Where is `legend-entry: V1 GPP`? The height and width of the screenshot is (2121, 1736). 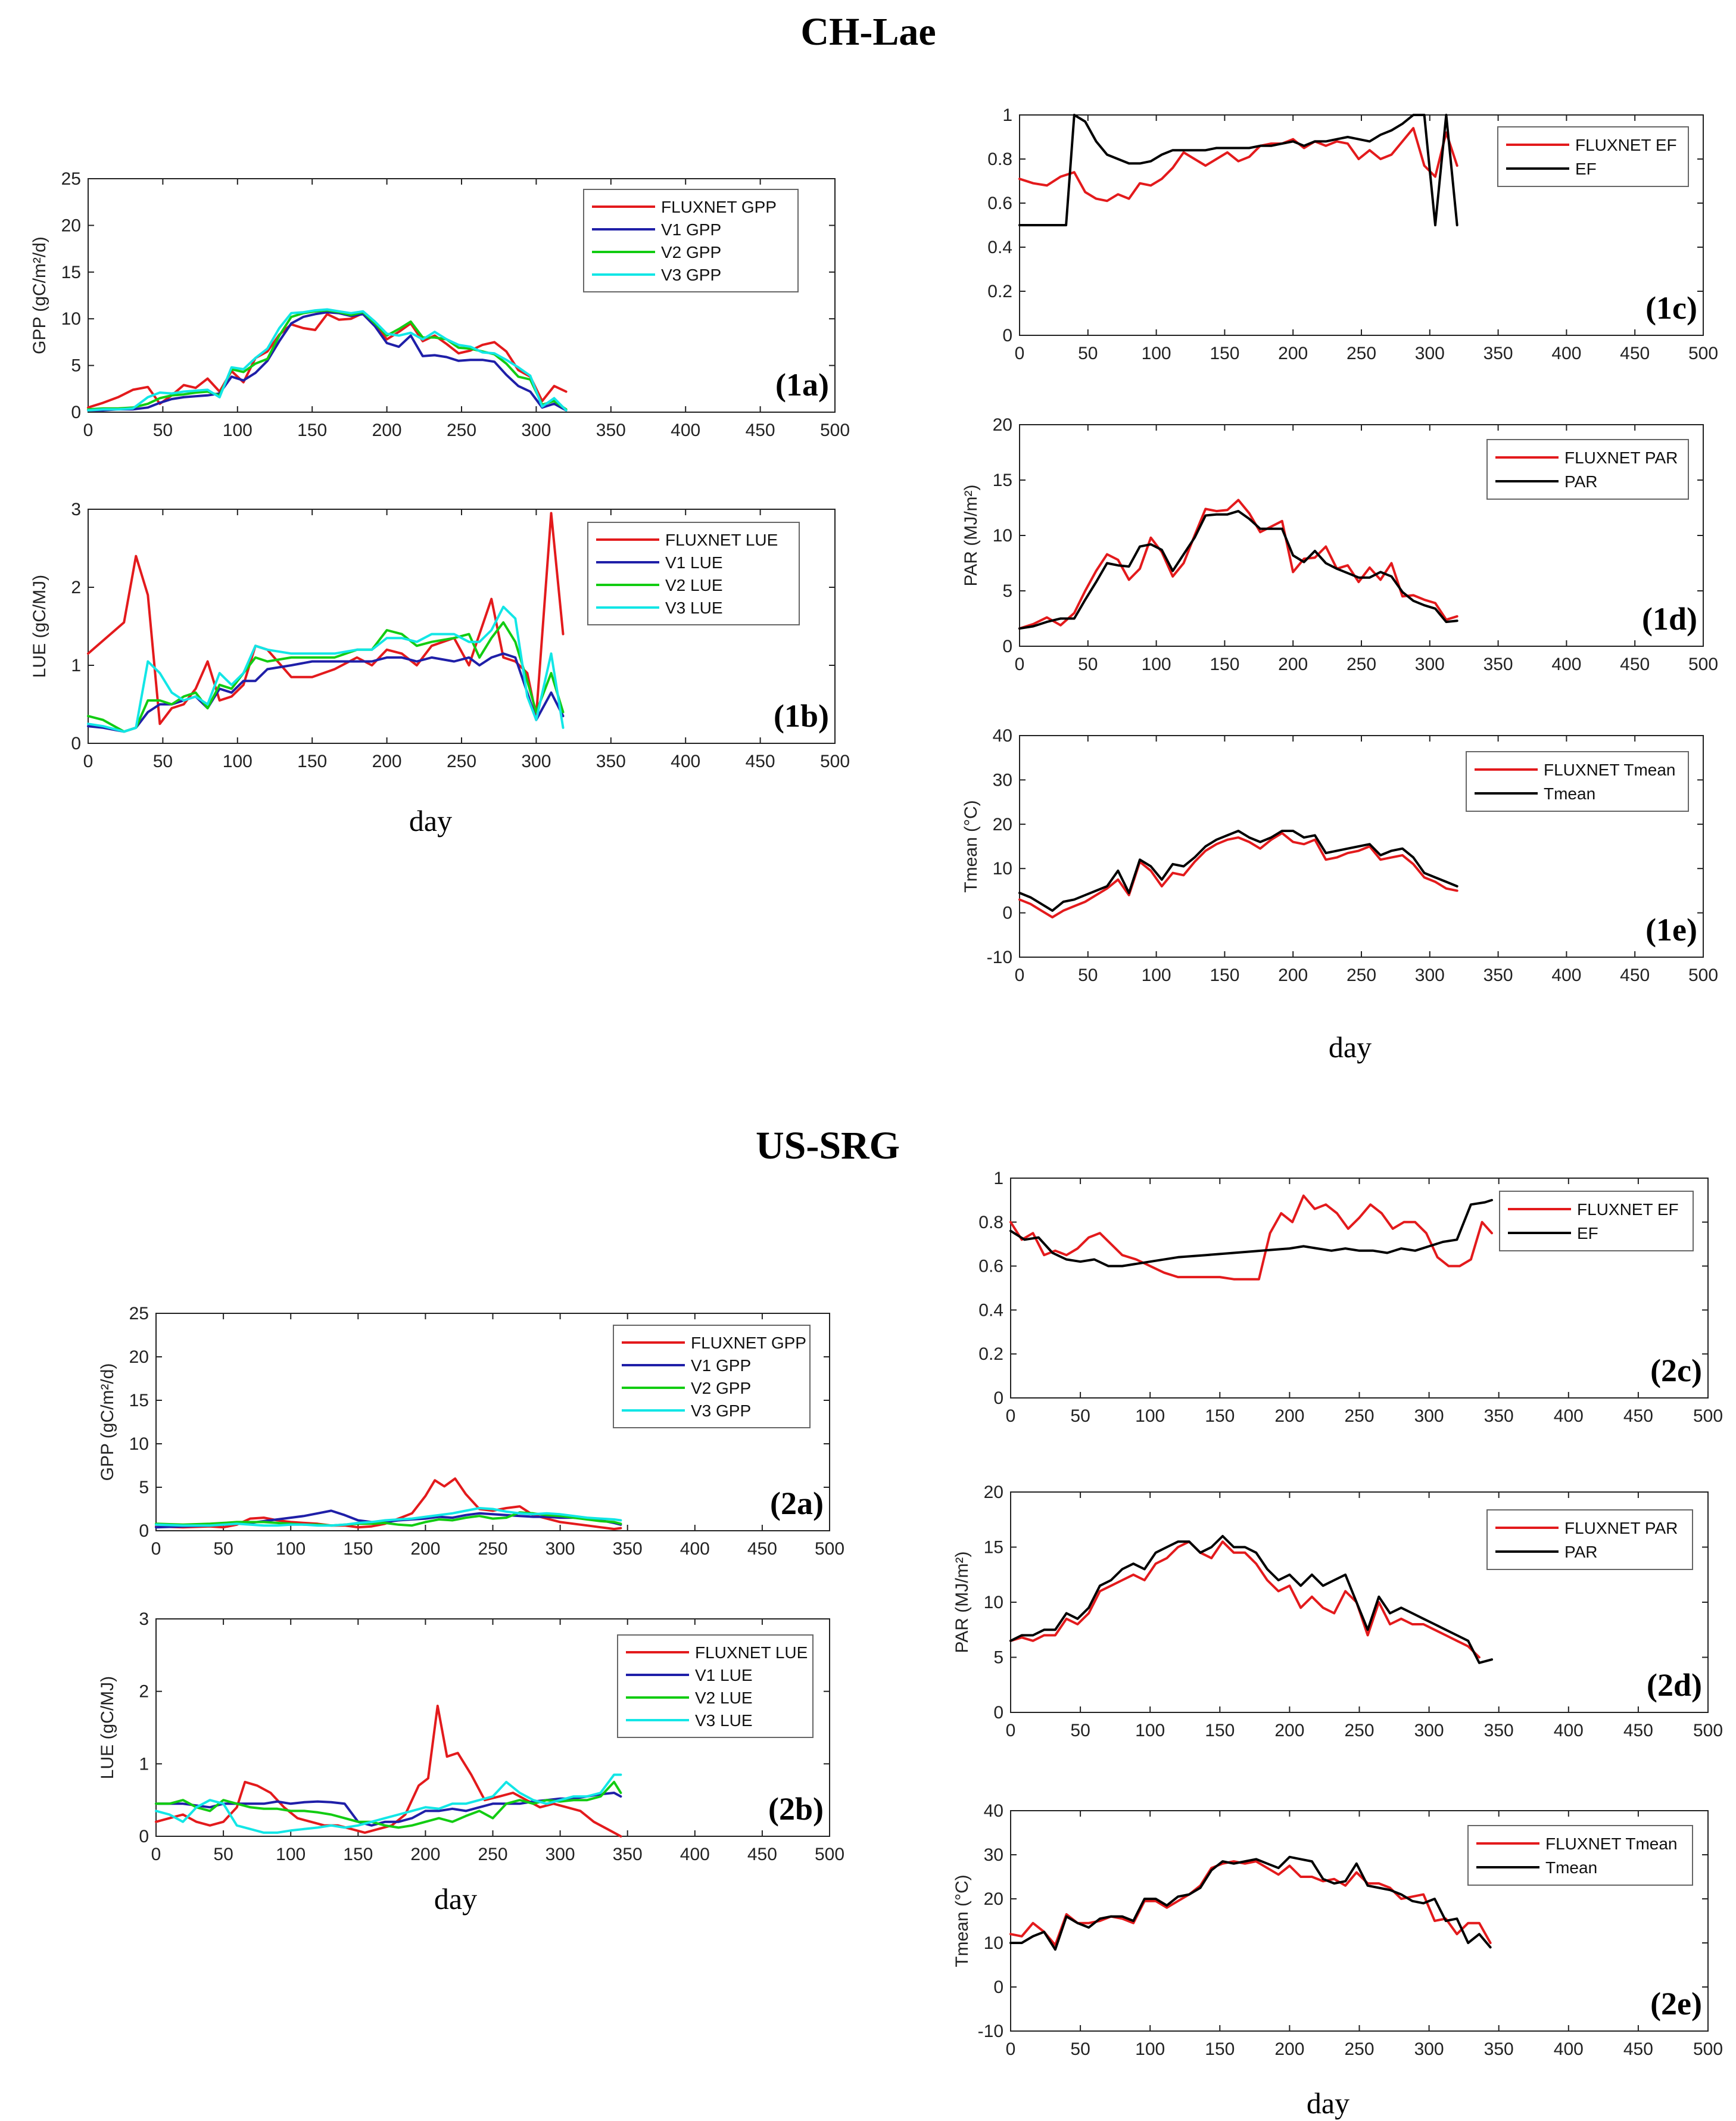
legend-entry: V1 GPP is located at coordinates (691, 229).